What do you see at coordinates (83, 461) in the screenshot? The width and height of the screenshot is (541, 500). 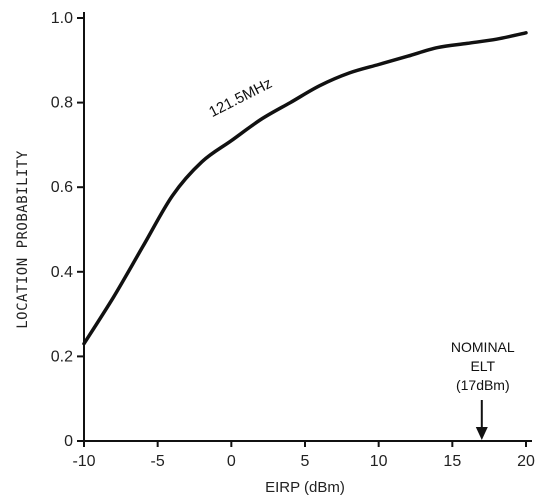 I see `x-tick-label: -10` at bounding box center [83, 461].